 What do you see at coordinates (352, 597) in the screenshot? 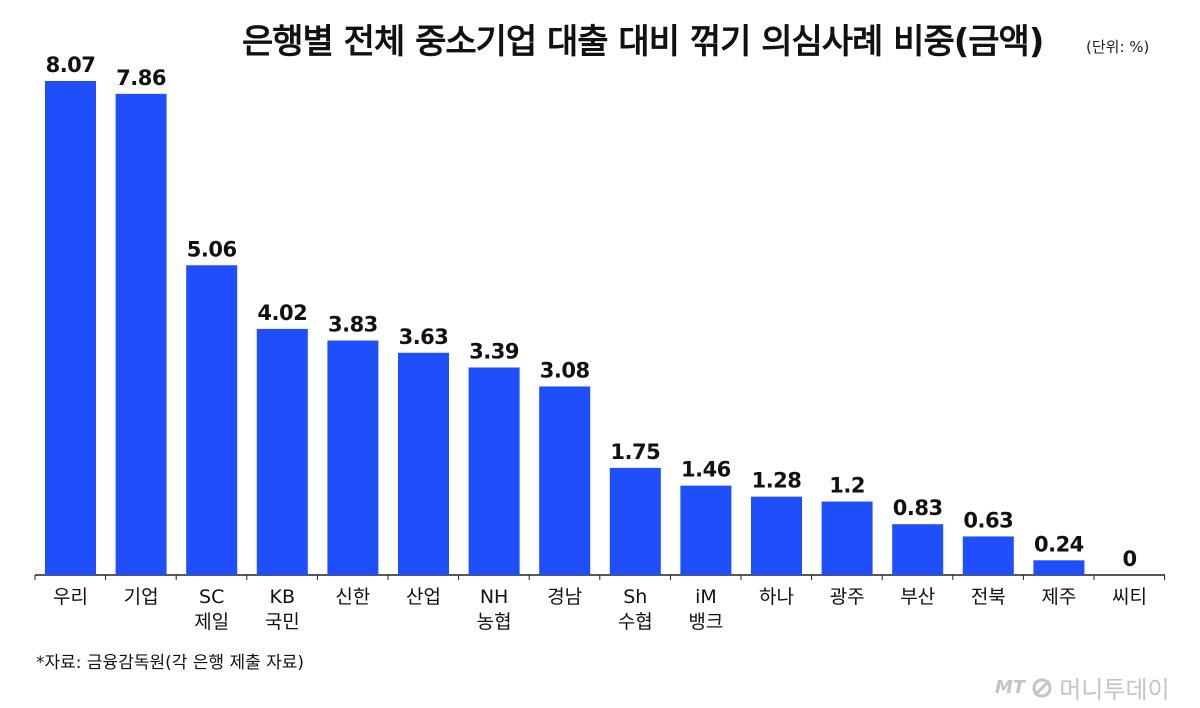
I see `category-label: 신한` at bounding box center [352, 597].